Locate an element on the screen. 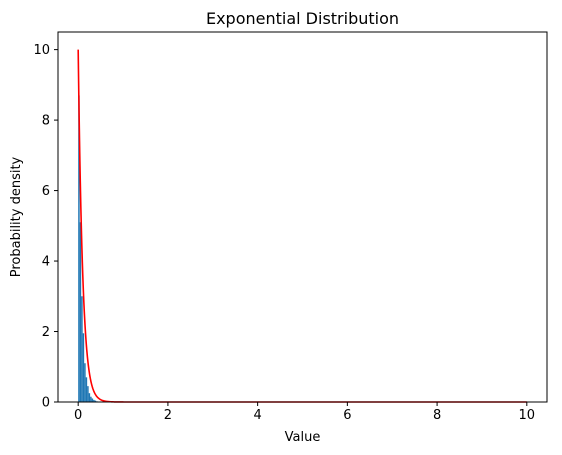 The image size is (562, 455). y-axis: 0 2 4 6 8 10 is located at coordinates (45, 227).